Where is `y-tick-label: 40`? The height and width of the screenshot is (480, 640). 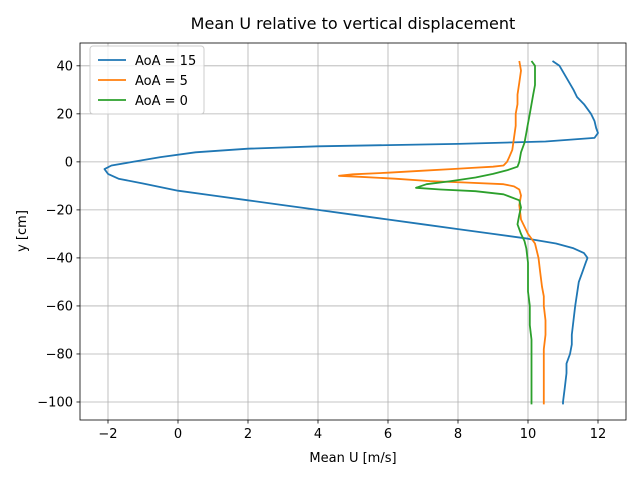 y-tick-label: 40 is located at coordinates (64, 66).